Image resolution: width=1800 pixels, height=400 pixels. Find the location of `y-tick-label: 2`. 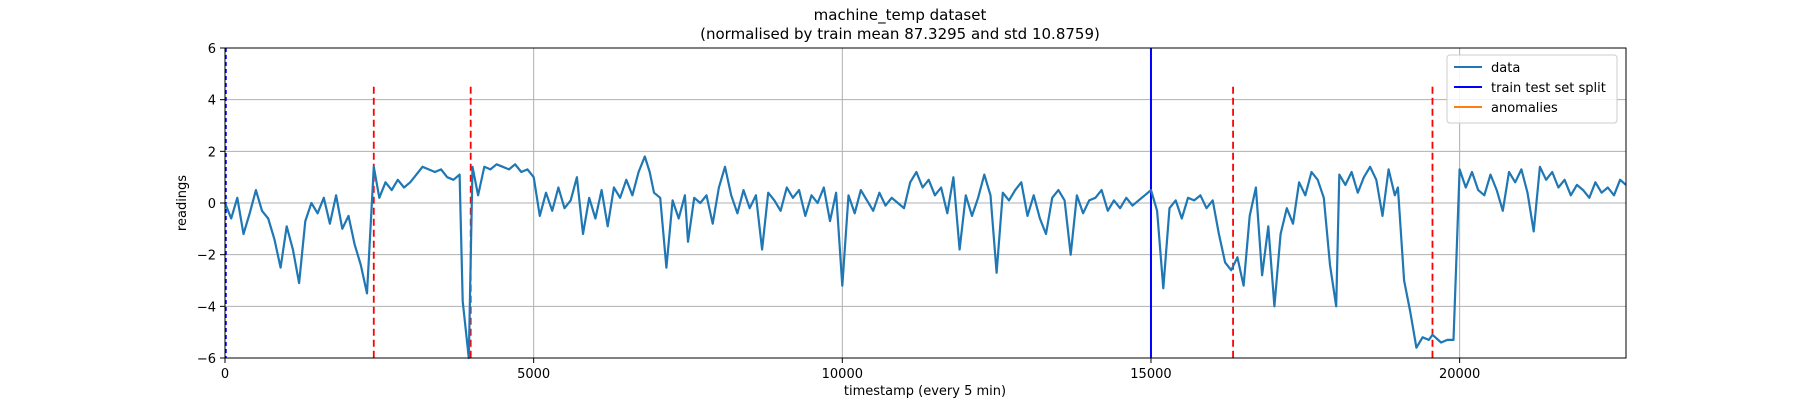

y-tick-label: 2 is located at coordinates (212, 152).